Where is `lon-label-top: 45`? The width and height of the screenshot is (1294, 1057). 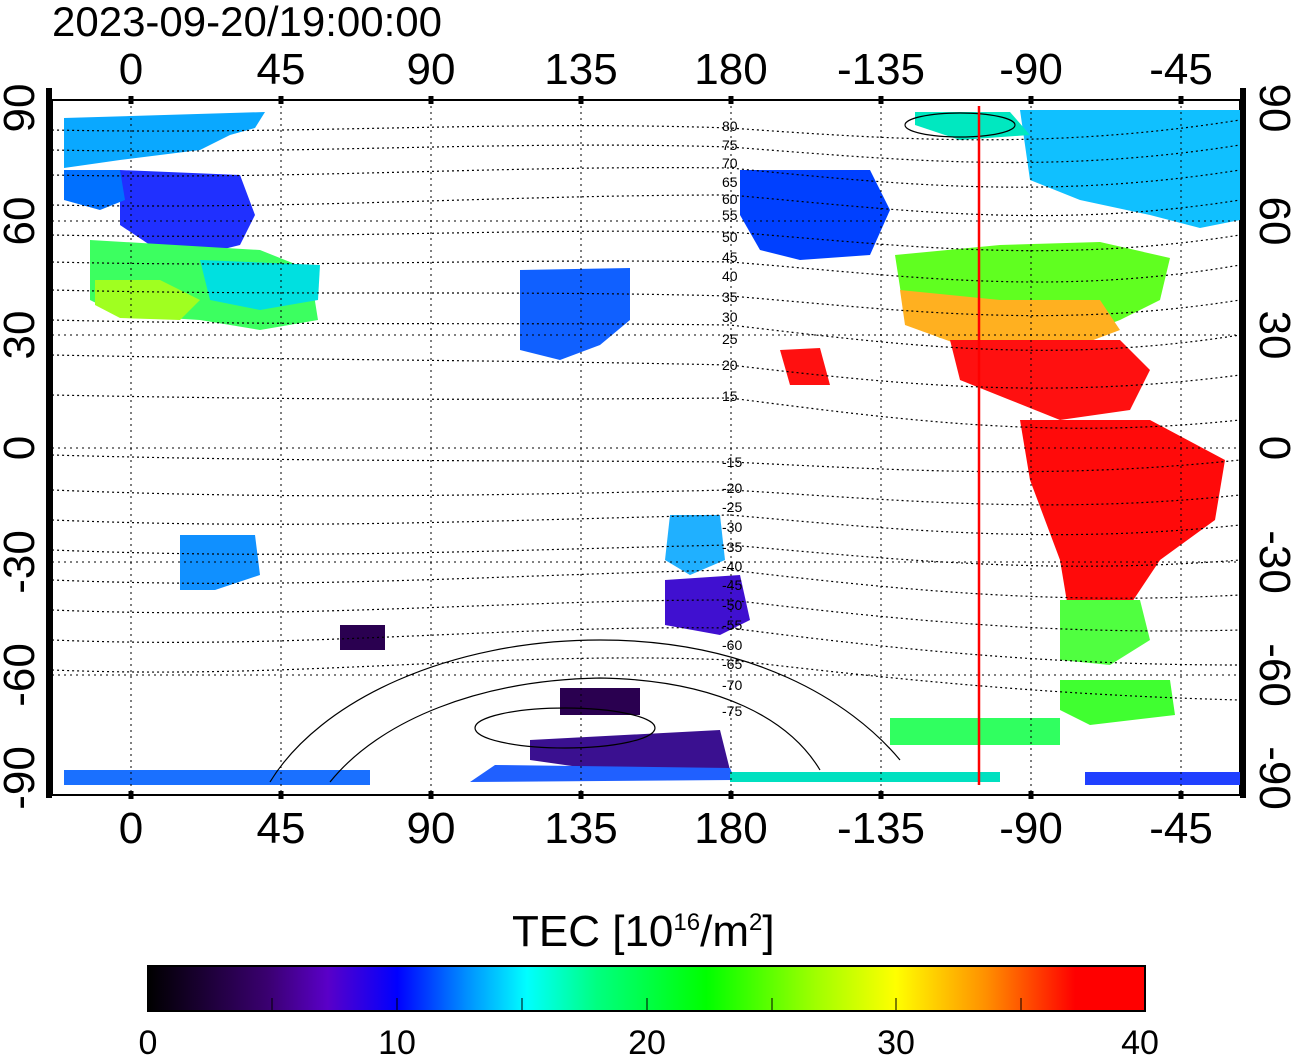
lon-label-top: 45 is located at coordinates (281, 69).